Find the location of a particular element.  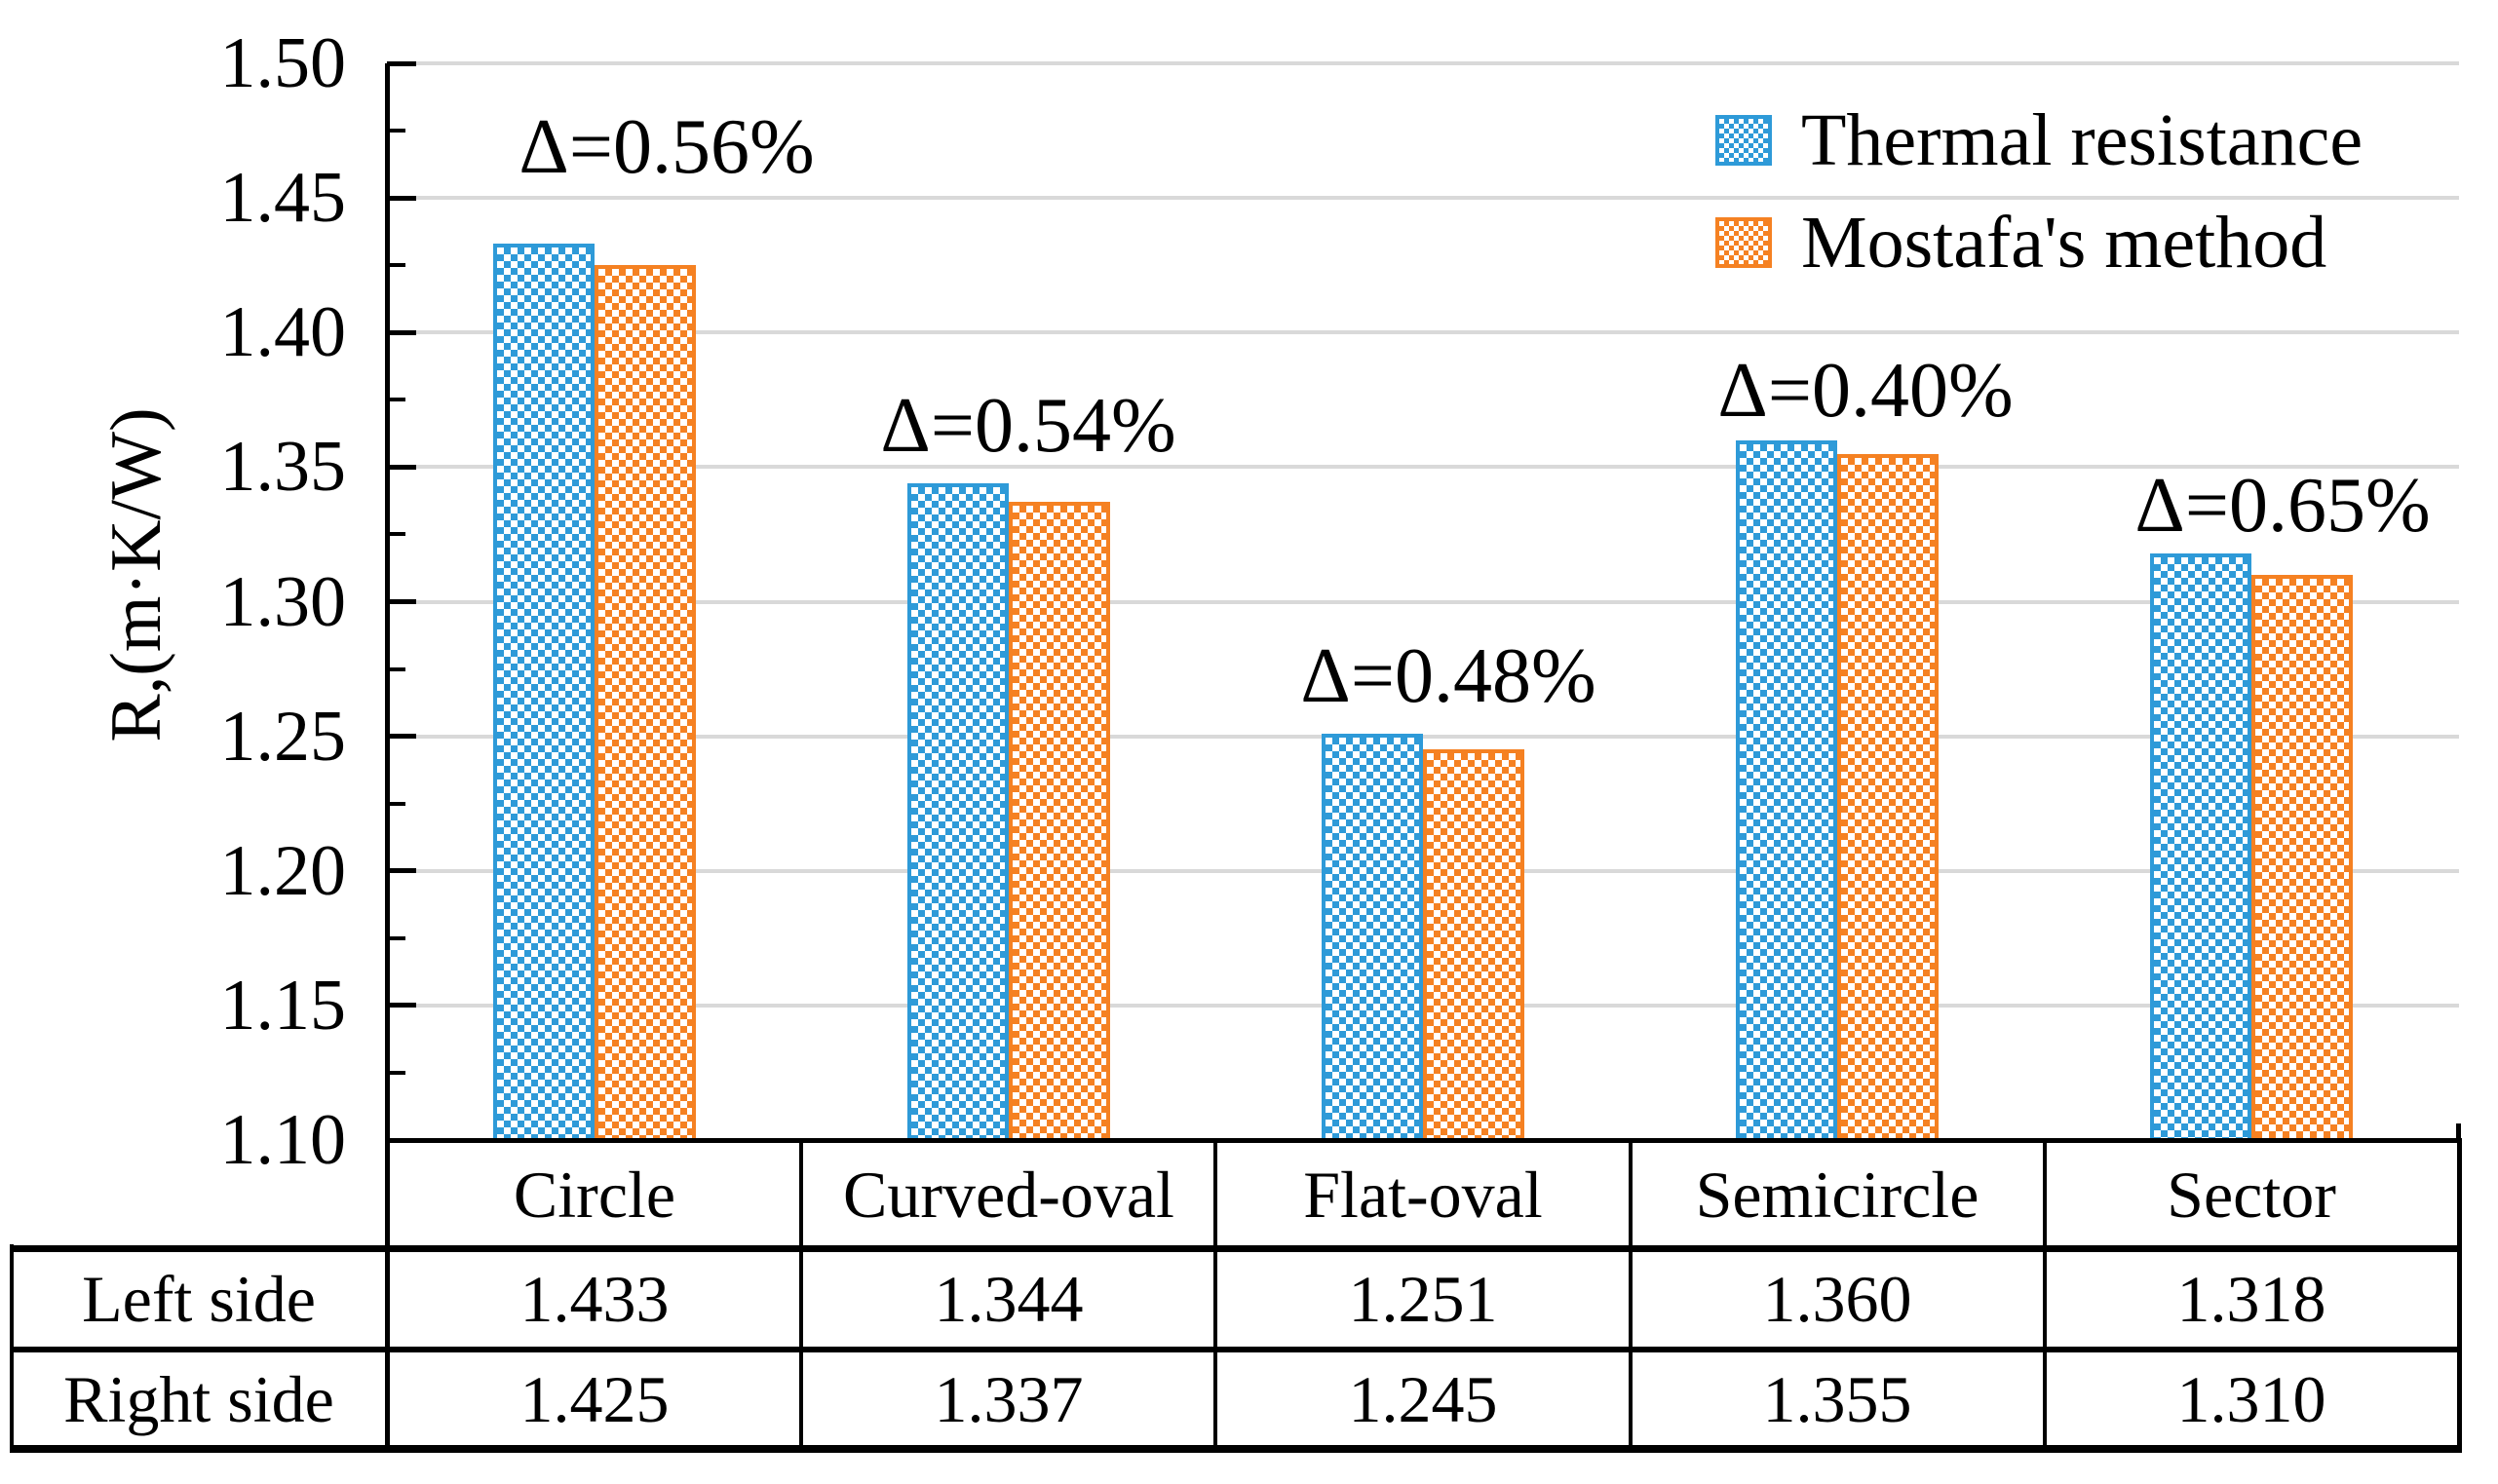

y-tick-label: 1.40 is located at coordinates (283, 332).